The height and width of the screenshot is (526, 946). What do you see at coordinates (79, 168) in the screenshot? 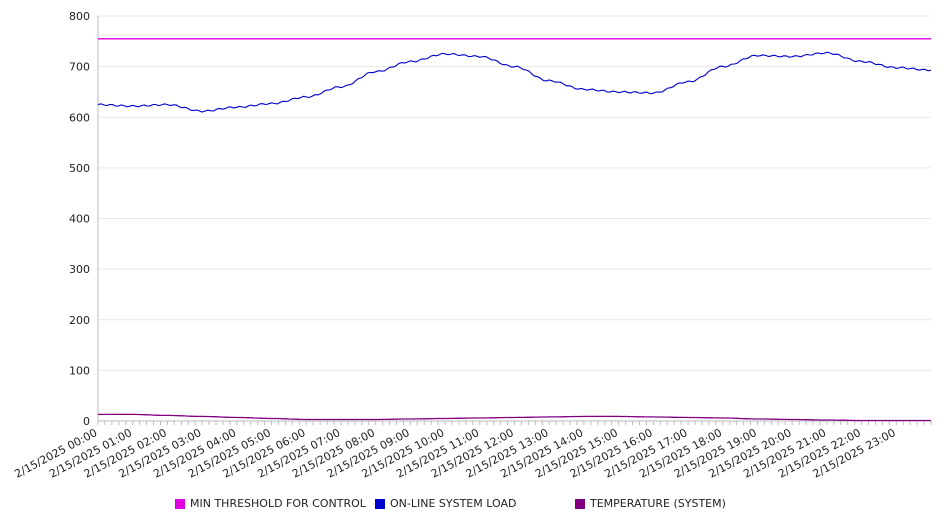
I see `y-tick-label: 500` at bounding box center [79, 168].